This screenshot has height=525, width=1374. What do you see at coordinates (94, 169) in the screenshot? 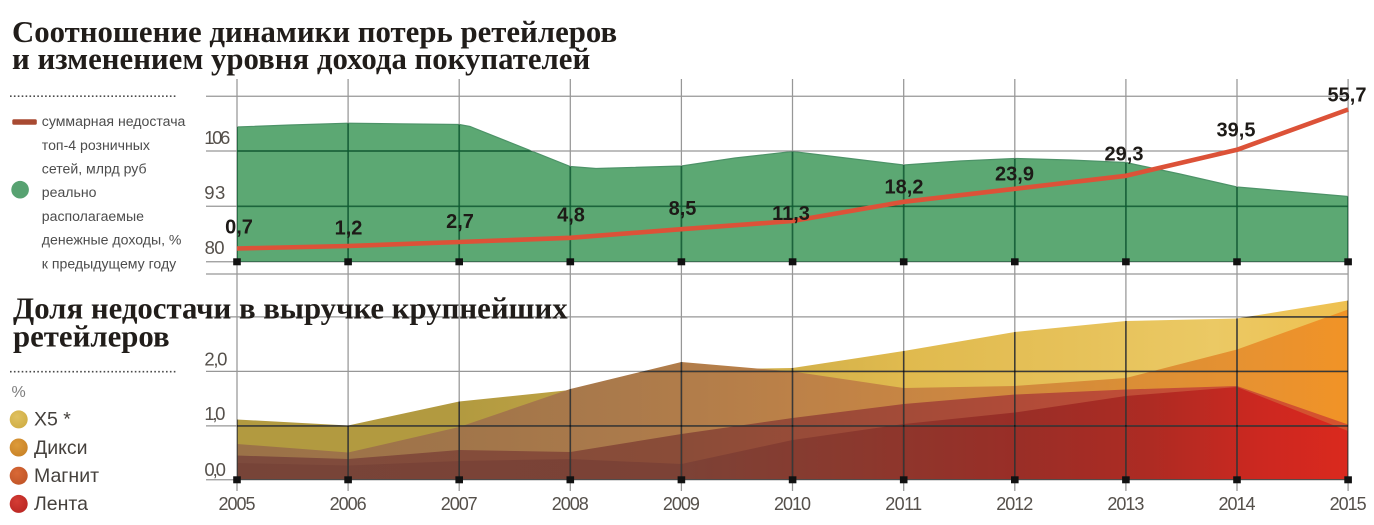
I see `svg-text: сетей, млрд руб` at bounding box center [94, 169].